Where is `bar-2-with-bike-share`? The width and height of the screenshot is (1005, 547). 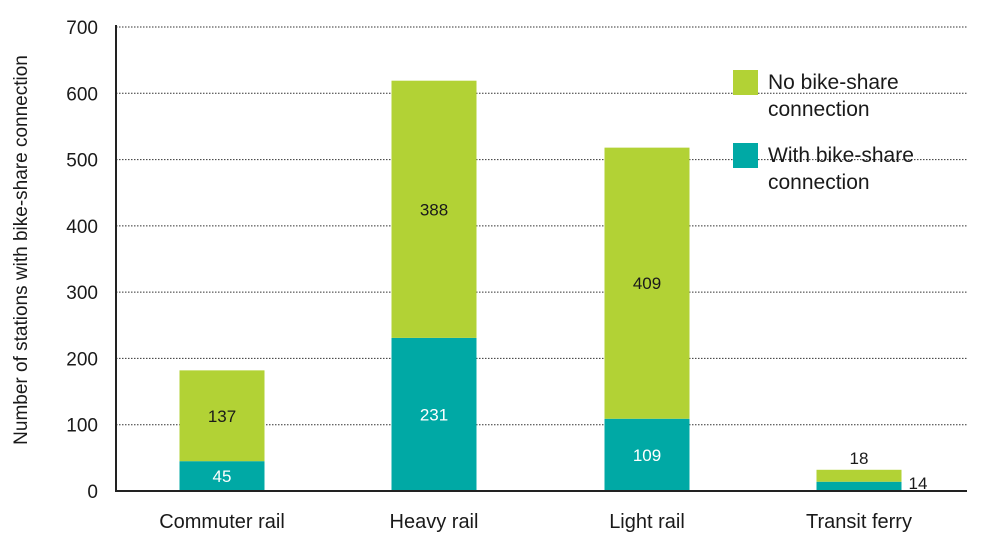
bar-2-with-bike-share is located at coordinates (647, 454).